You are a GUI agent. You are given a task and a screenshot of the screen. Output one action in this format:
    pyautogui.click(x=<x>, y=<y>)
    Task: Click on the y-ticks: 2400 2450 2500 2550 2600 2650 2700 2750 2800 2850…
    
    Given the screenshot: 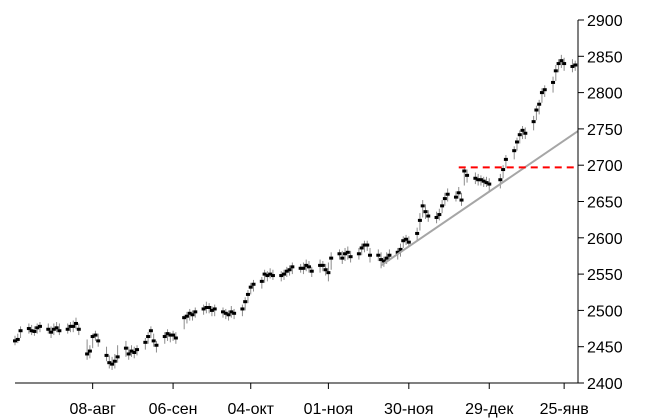 What is the action you would take?
    pyautogui.click(x=600, y=203)
    